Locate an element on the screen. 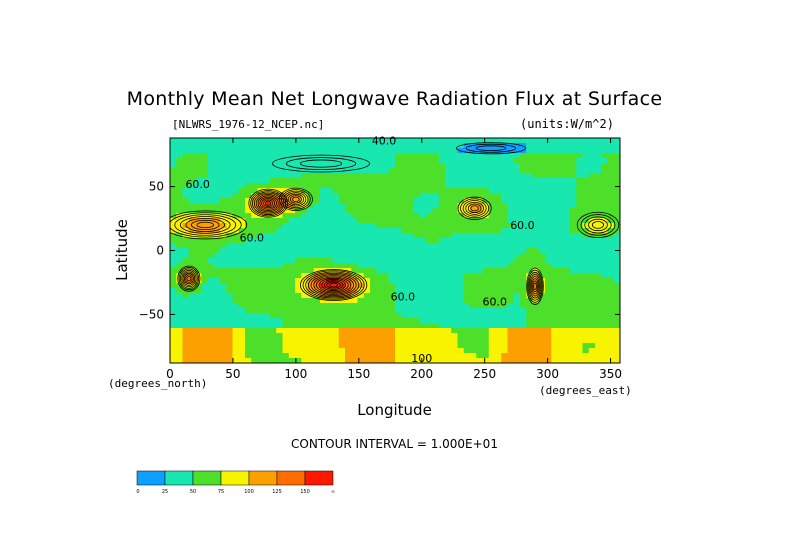  colorbar-swatch is located at coordinates (207, 478).